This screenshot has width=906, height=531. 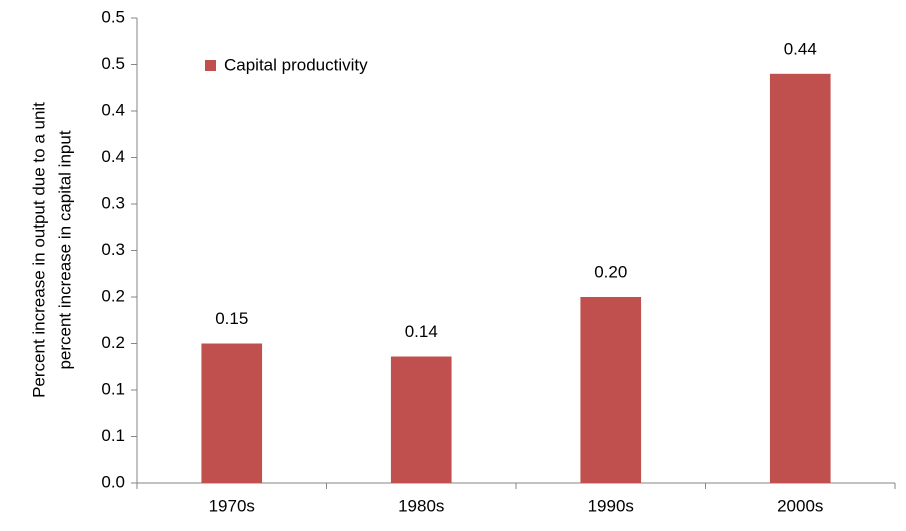 I want to click on data-label: 0.14, so click(x=421, y=331).